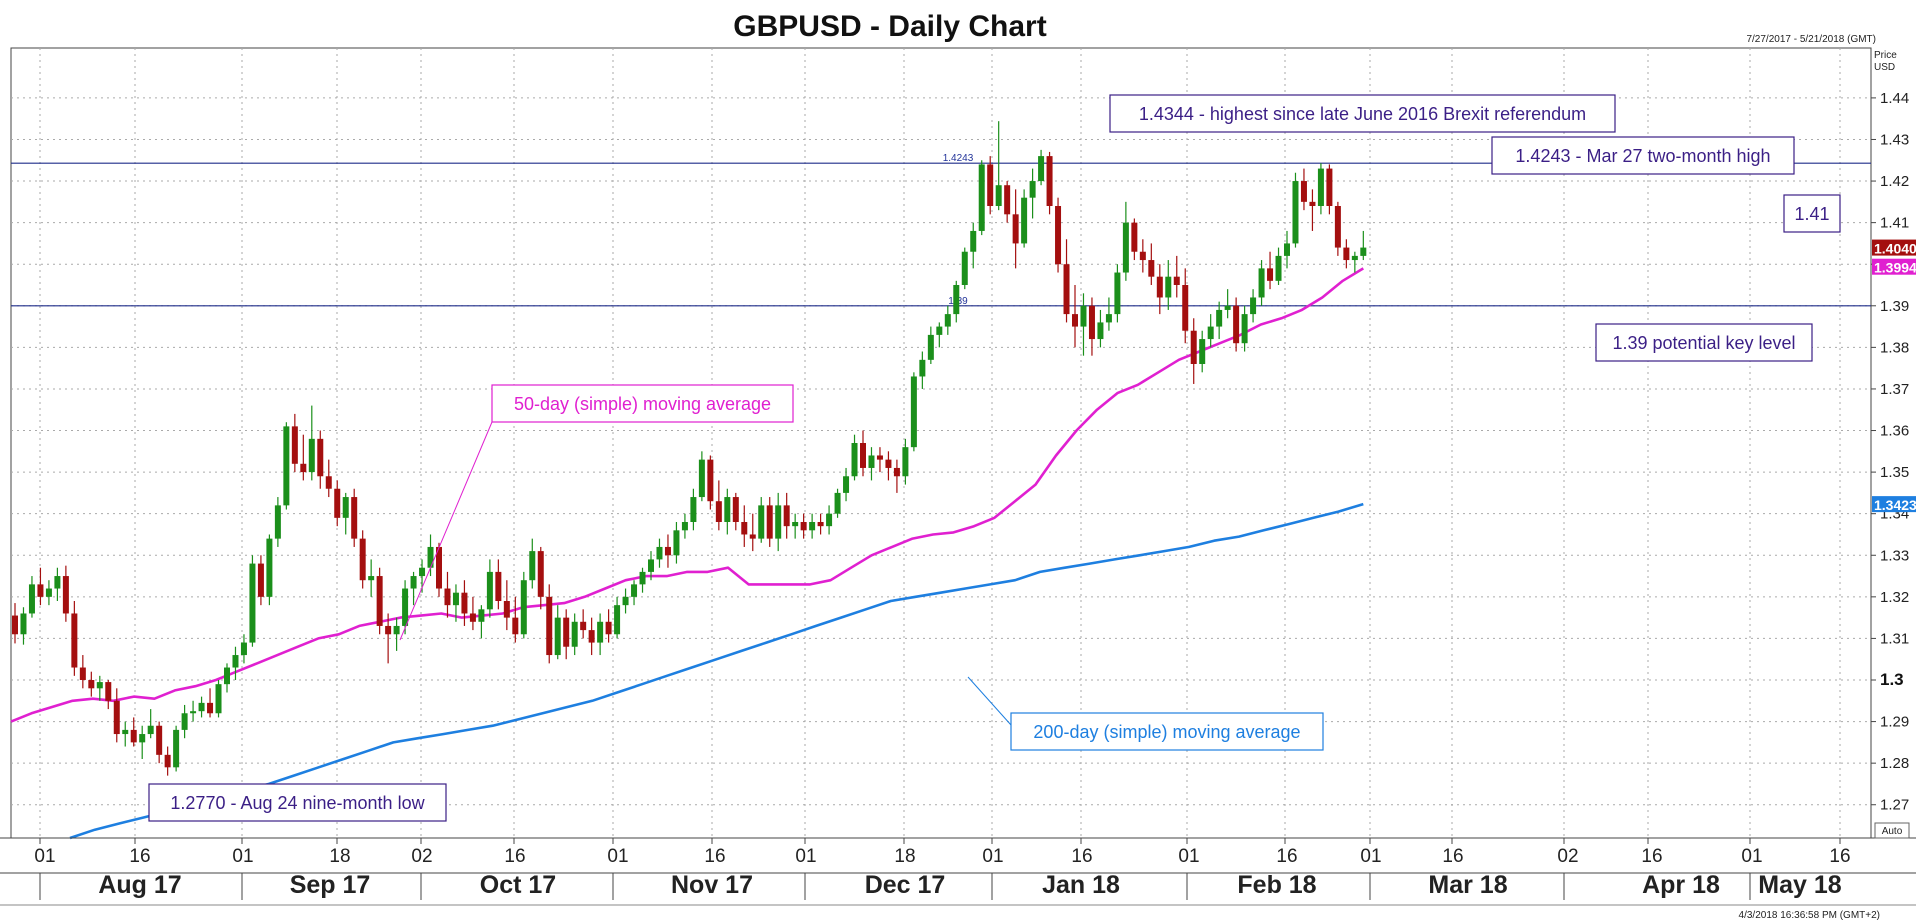 The height and width of the screenshot is (923, 1916). Describe the element at coordinates (1894, 722) in the screenshot. I see `y-tick-label: 1.29` at that location.